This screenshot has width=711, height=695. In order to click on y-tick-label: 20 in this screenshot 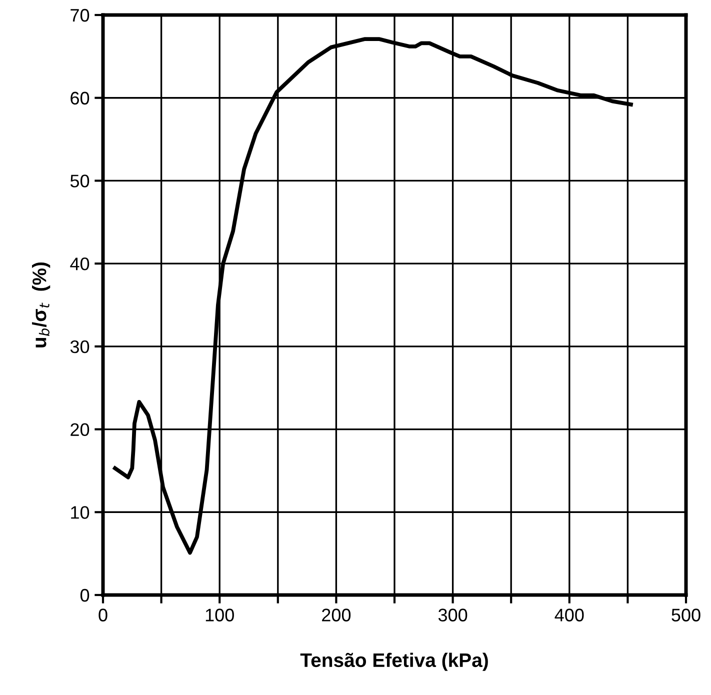, I will do `click(80, 429)`.